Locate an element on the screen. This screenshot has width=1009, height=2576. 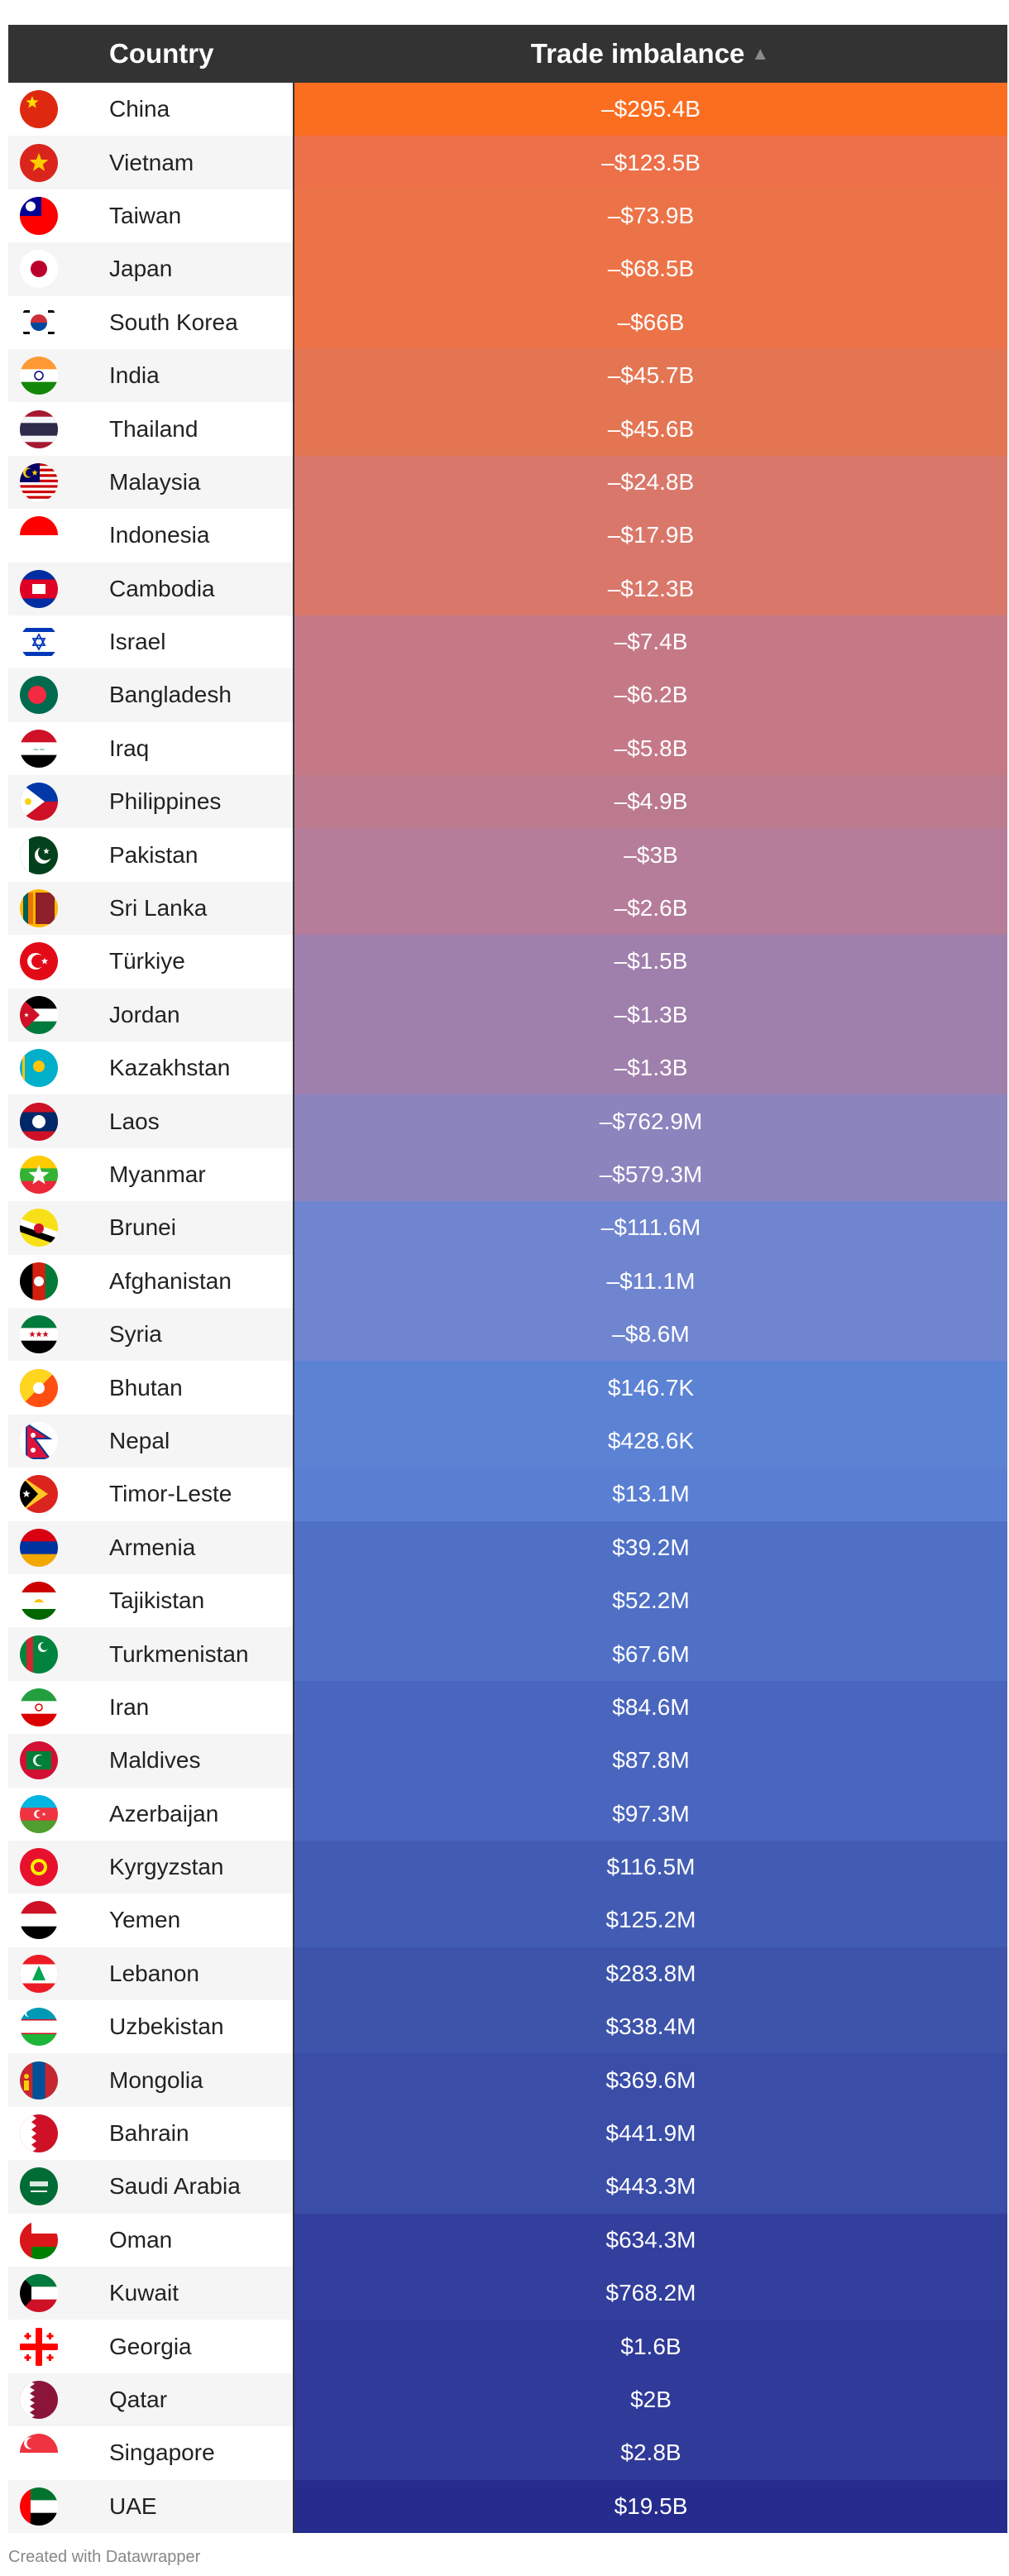
israel-flag-icon is located at coordinates (39, 642).